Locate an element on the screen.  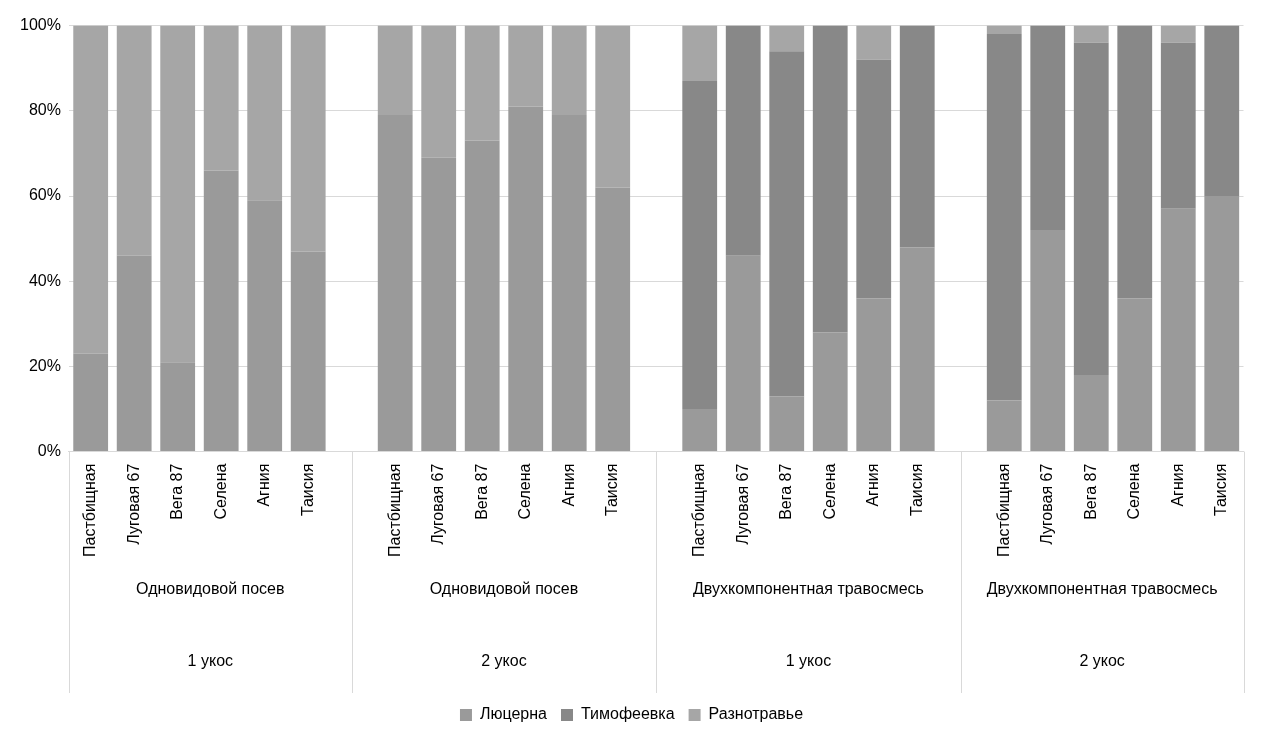
legend-label: Тимофеевка is located at coordinates (627, 714).